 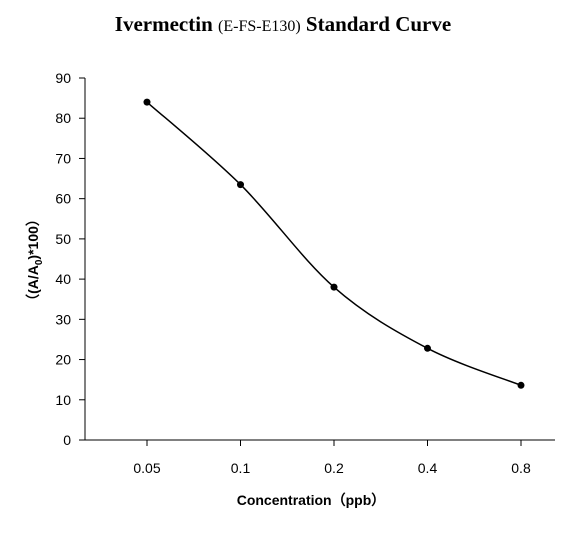 What do you see at coordinates (63, 239) in the screenshot?
I see `y-tick-label: 50` at bounding box center [63, 239].